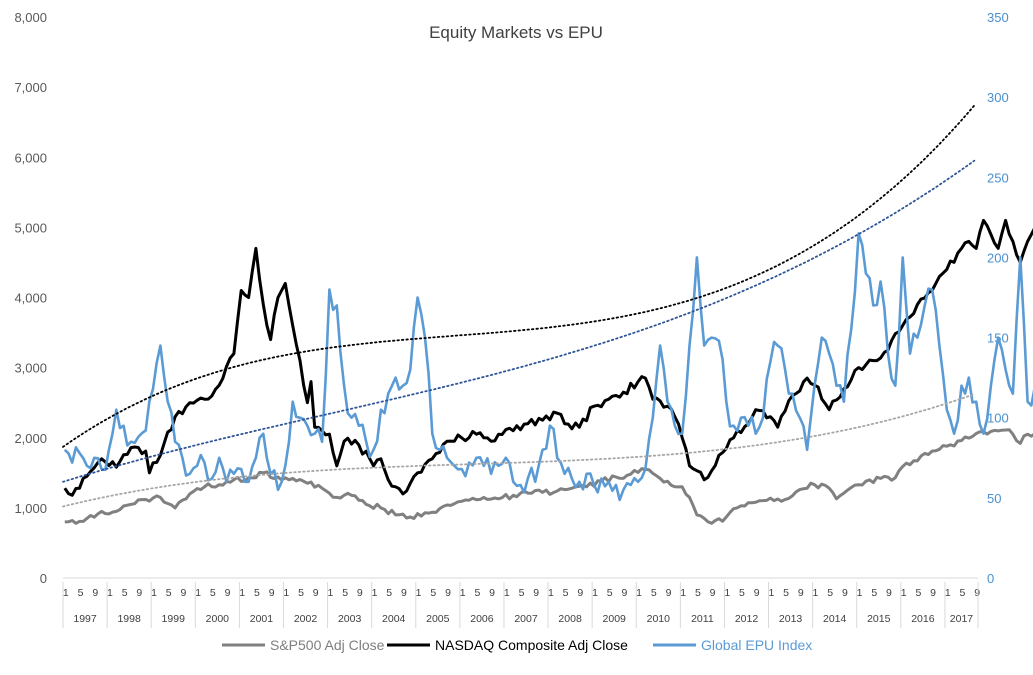 This screenshot has height=675, width=1033. What do you see at coordinates (30, 298) in the screenshot?
I see `y-left-tick-label: 4,000` at bounding box center [30, 298].